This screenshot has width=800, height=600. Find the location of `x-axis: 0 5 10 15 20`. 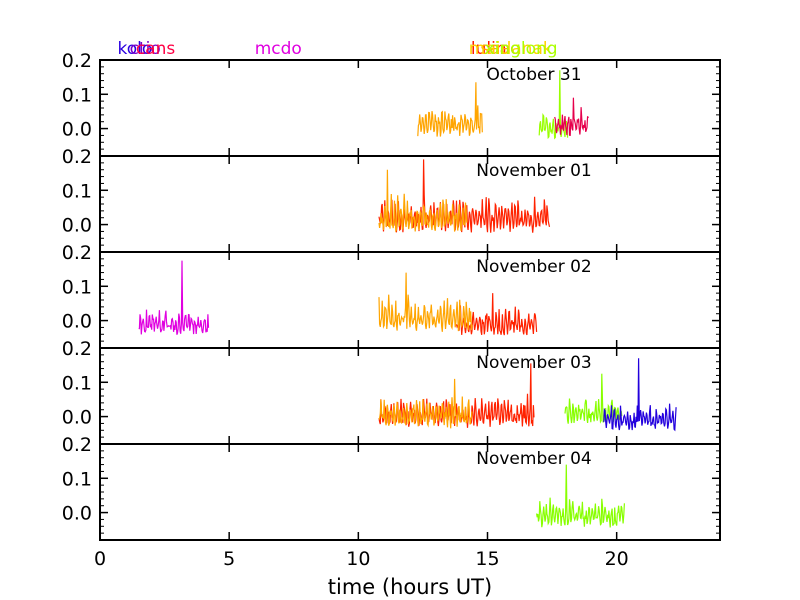

x-axis: 0 5 10 15 20 is located at coordinates (361, 559).